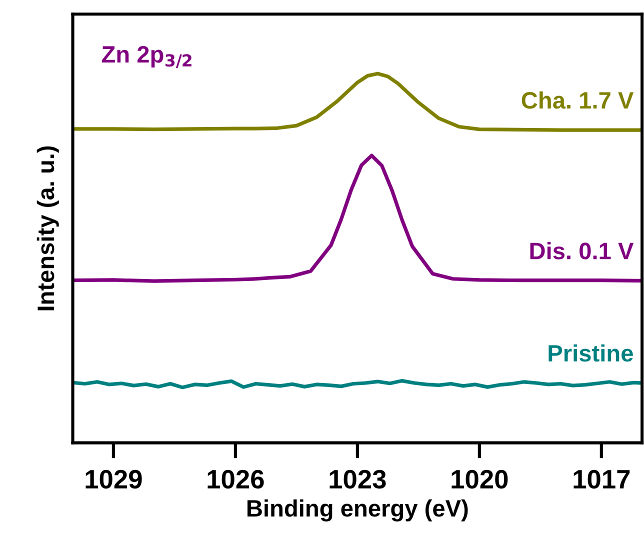 The image size is (644, 544). Describe the element at coordinates (114, 479) in the screenshot. I see `x-tick-label: 1029` at that location.